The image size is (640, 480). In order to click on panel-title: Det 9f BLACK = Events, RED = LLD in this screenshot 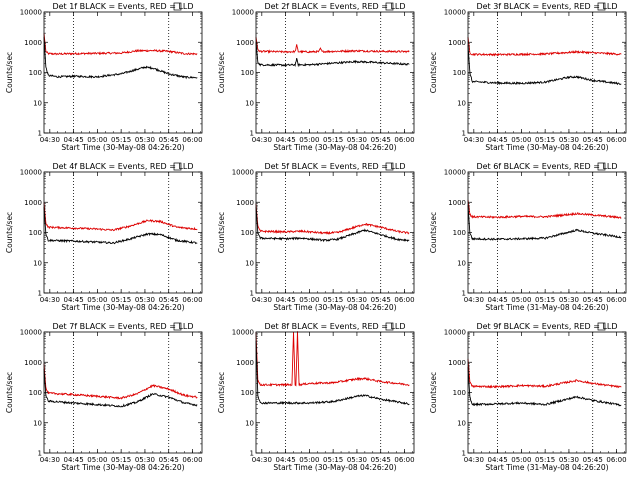, I will do `click(546, 326)`.